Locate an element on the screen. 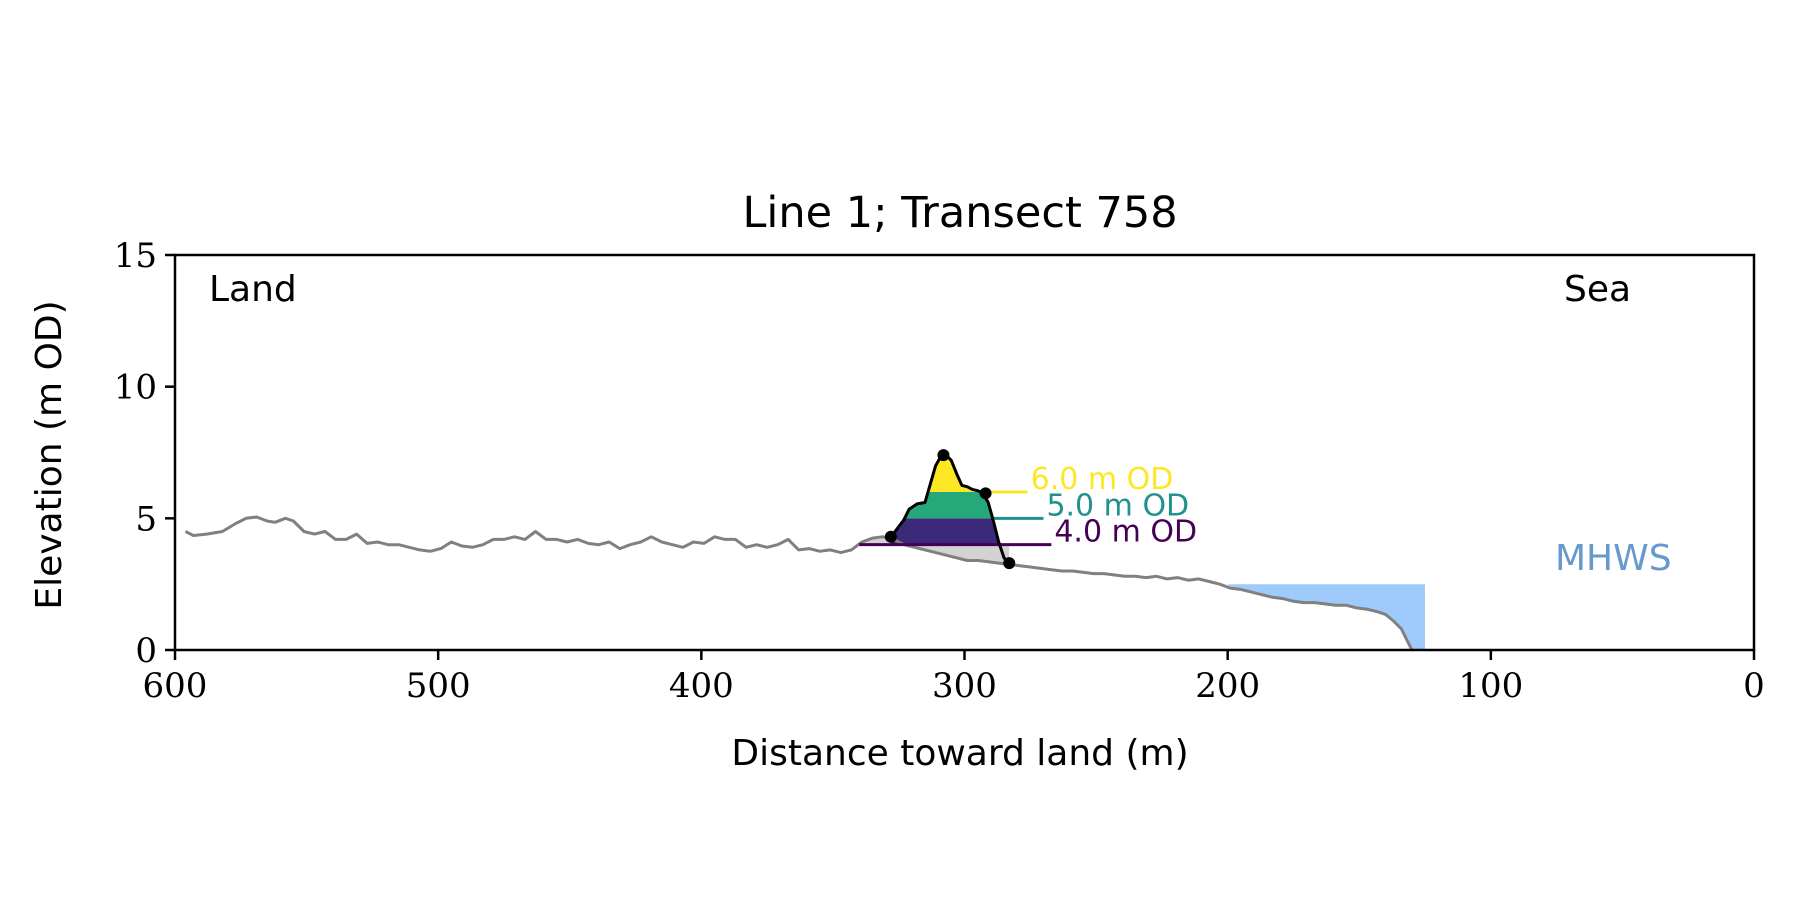 Image resolution: width=1800 pixels, height=905 pixels. y-axis-label: Elevation (m OD) is located at coordinates (49, 454).